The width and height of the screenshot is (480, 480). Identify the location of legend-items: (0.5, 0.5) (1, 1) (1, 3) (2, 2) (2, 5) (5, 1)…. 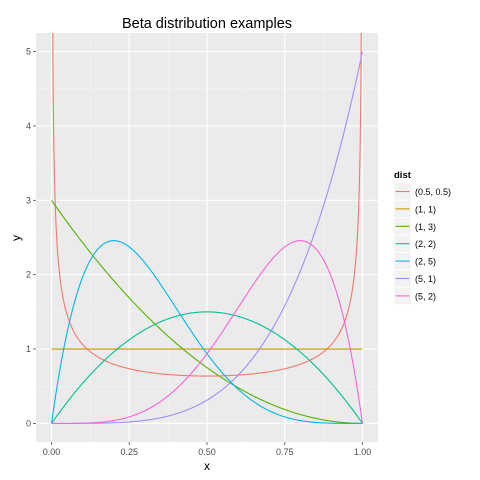
(422, 243).